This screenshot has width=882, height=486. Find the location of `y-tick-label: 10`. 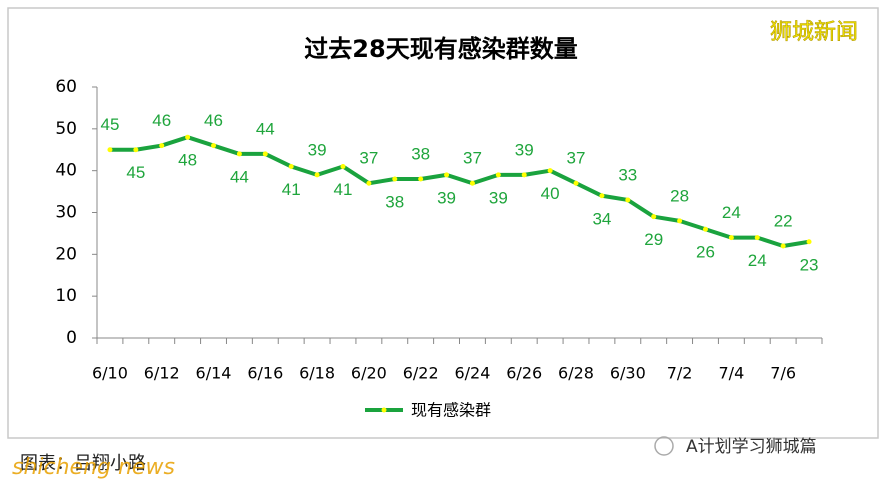

y-tick-label: 10 is located at coordinates (66, 296).